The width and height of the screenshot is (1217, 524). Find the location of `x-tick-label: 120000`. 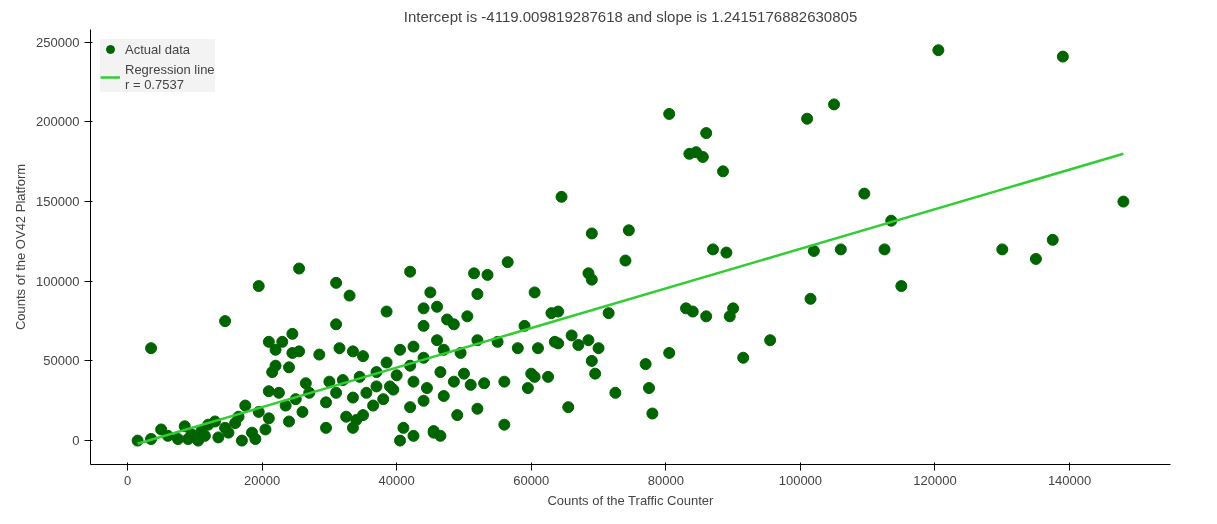

x-tick-label: 120000 is located at coordinates (935, 480).